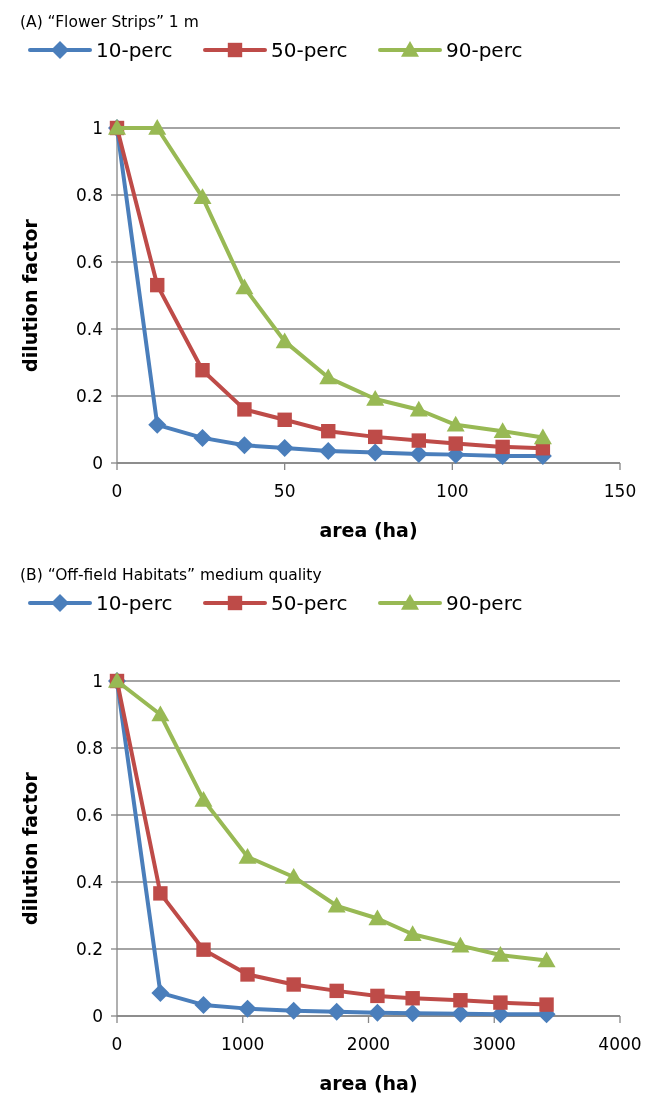 This screenshot has width=652, height=1107. What do you see at coordinates (494, 1044) in the screenshot?
I see `x-tick-label: 3000` at bounding box center [494, 1044].